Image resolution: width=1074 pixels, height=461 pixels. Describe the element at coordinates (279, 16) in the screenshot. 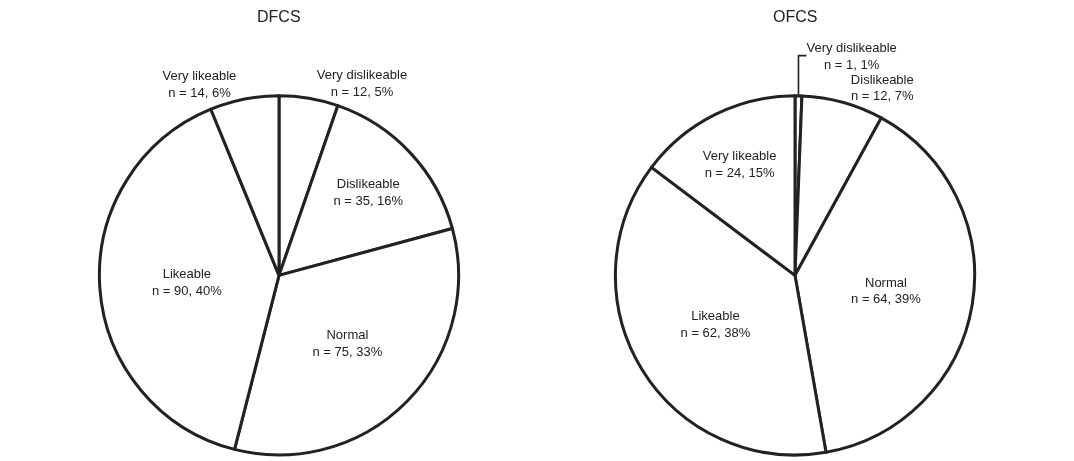

I see `chart-title: DFCS` at that location.